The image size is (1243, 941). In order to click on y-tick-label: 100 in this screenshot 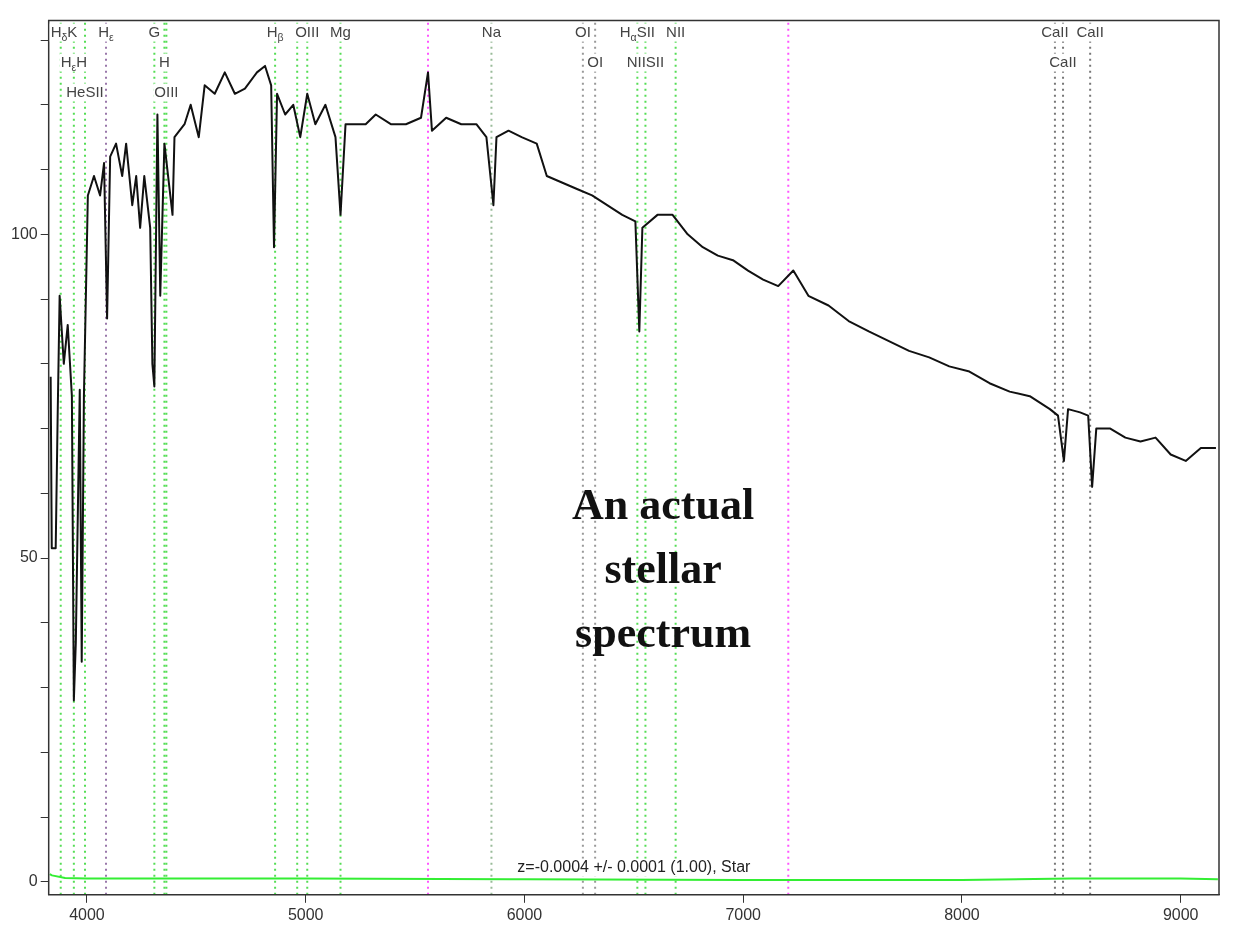, I will do `click(24, 233)`.